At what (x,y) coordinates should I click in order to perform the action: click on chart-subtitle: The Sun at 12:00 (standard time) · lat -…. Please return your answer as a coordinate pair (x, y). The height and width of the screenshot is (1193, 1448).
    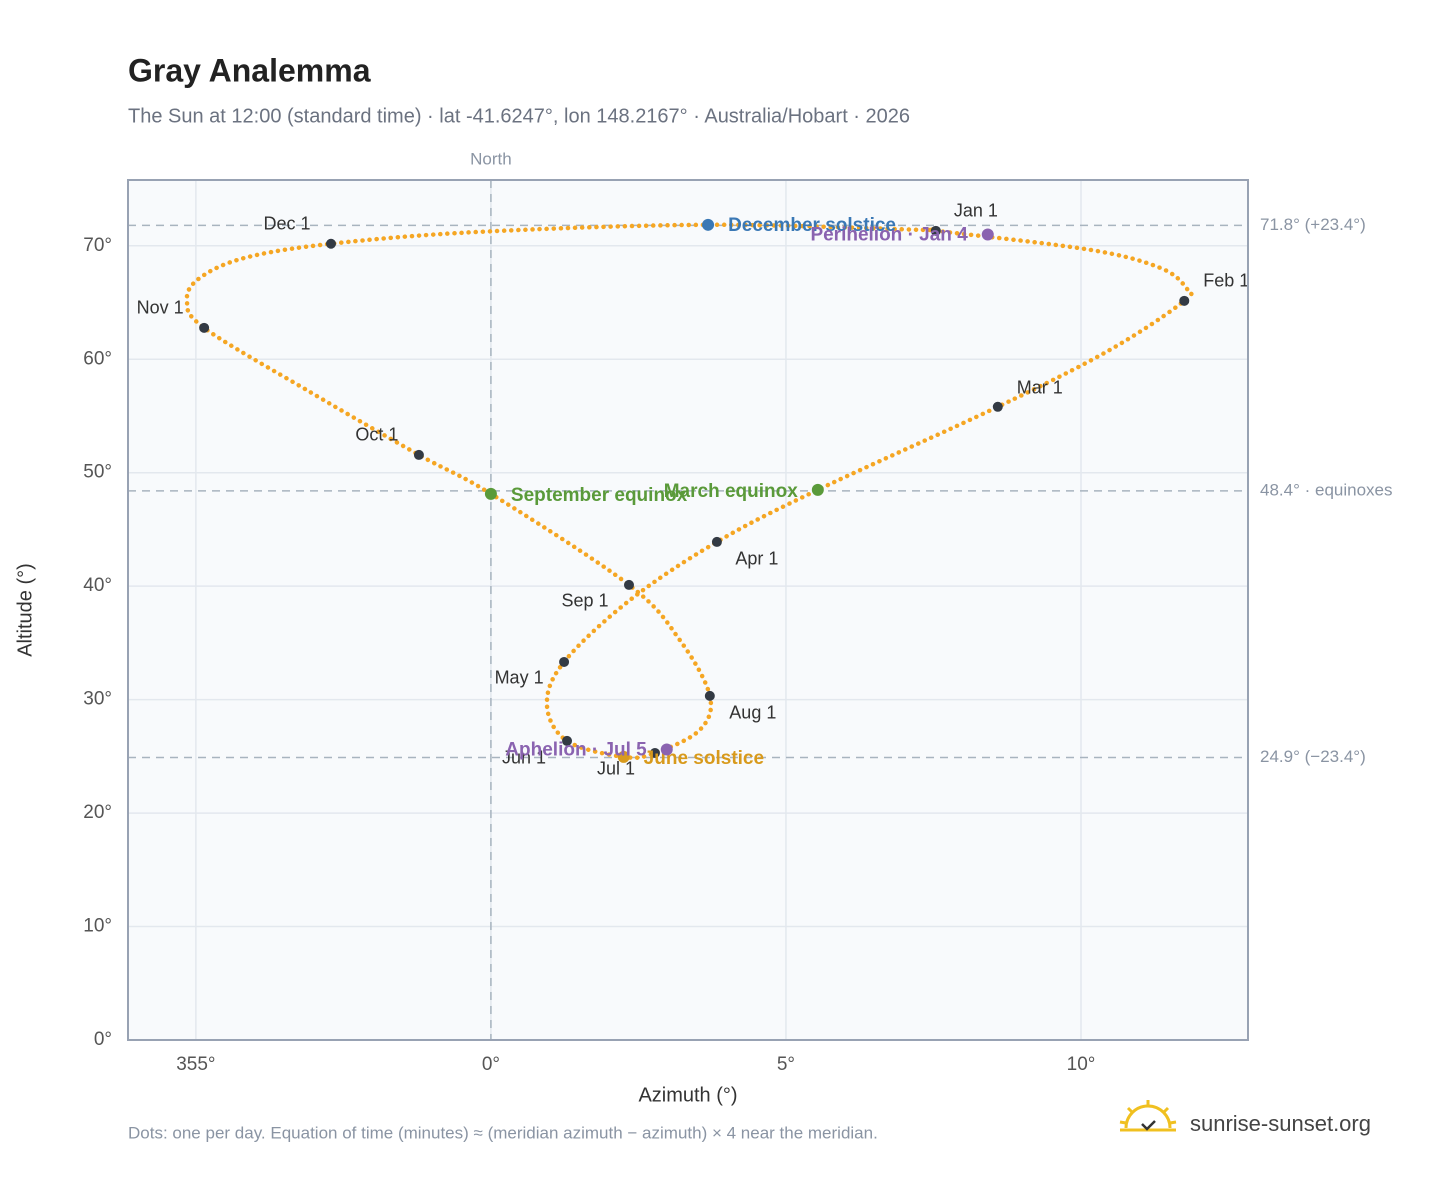
    Looking at the image, I should click on (519, 116).